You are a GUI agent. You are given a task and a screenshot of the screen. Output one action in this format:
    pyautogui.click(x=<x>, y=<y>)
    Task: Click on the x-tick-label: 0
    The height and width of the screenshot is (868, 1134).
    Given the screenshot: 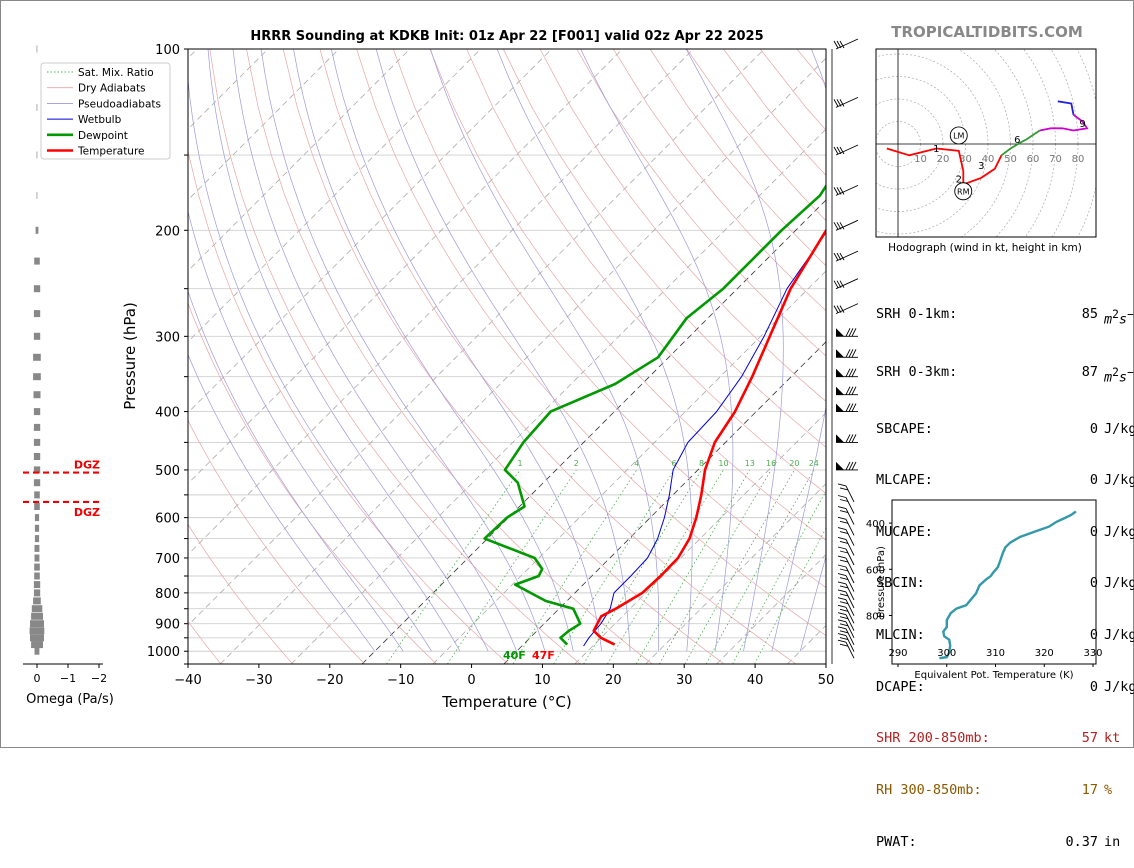 What is the action you would take?
    pyautogui.click(x=471, y=680)
    